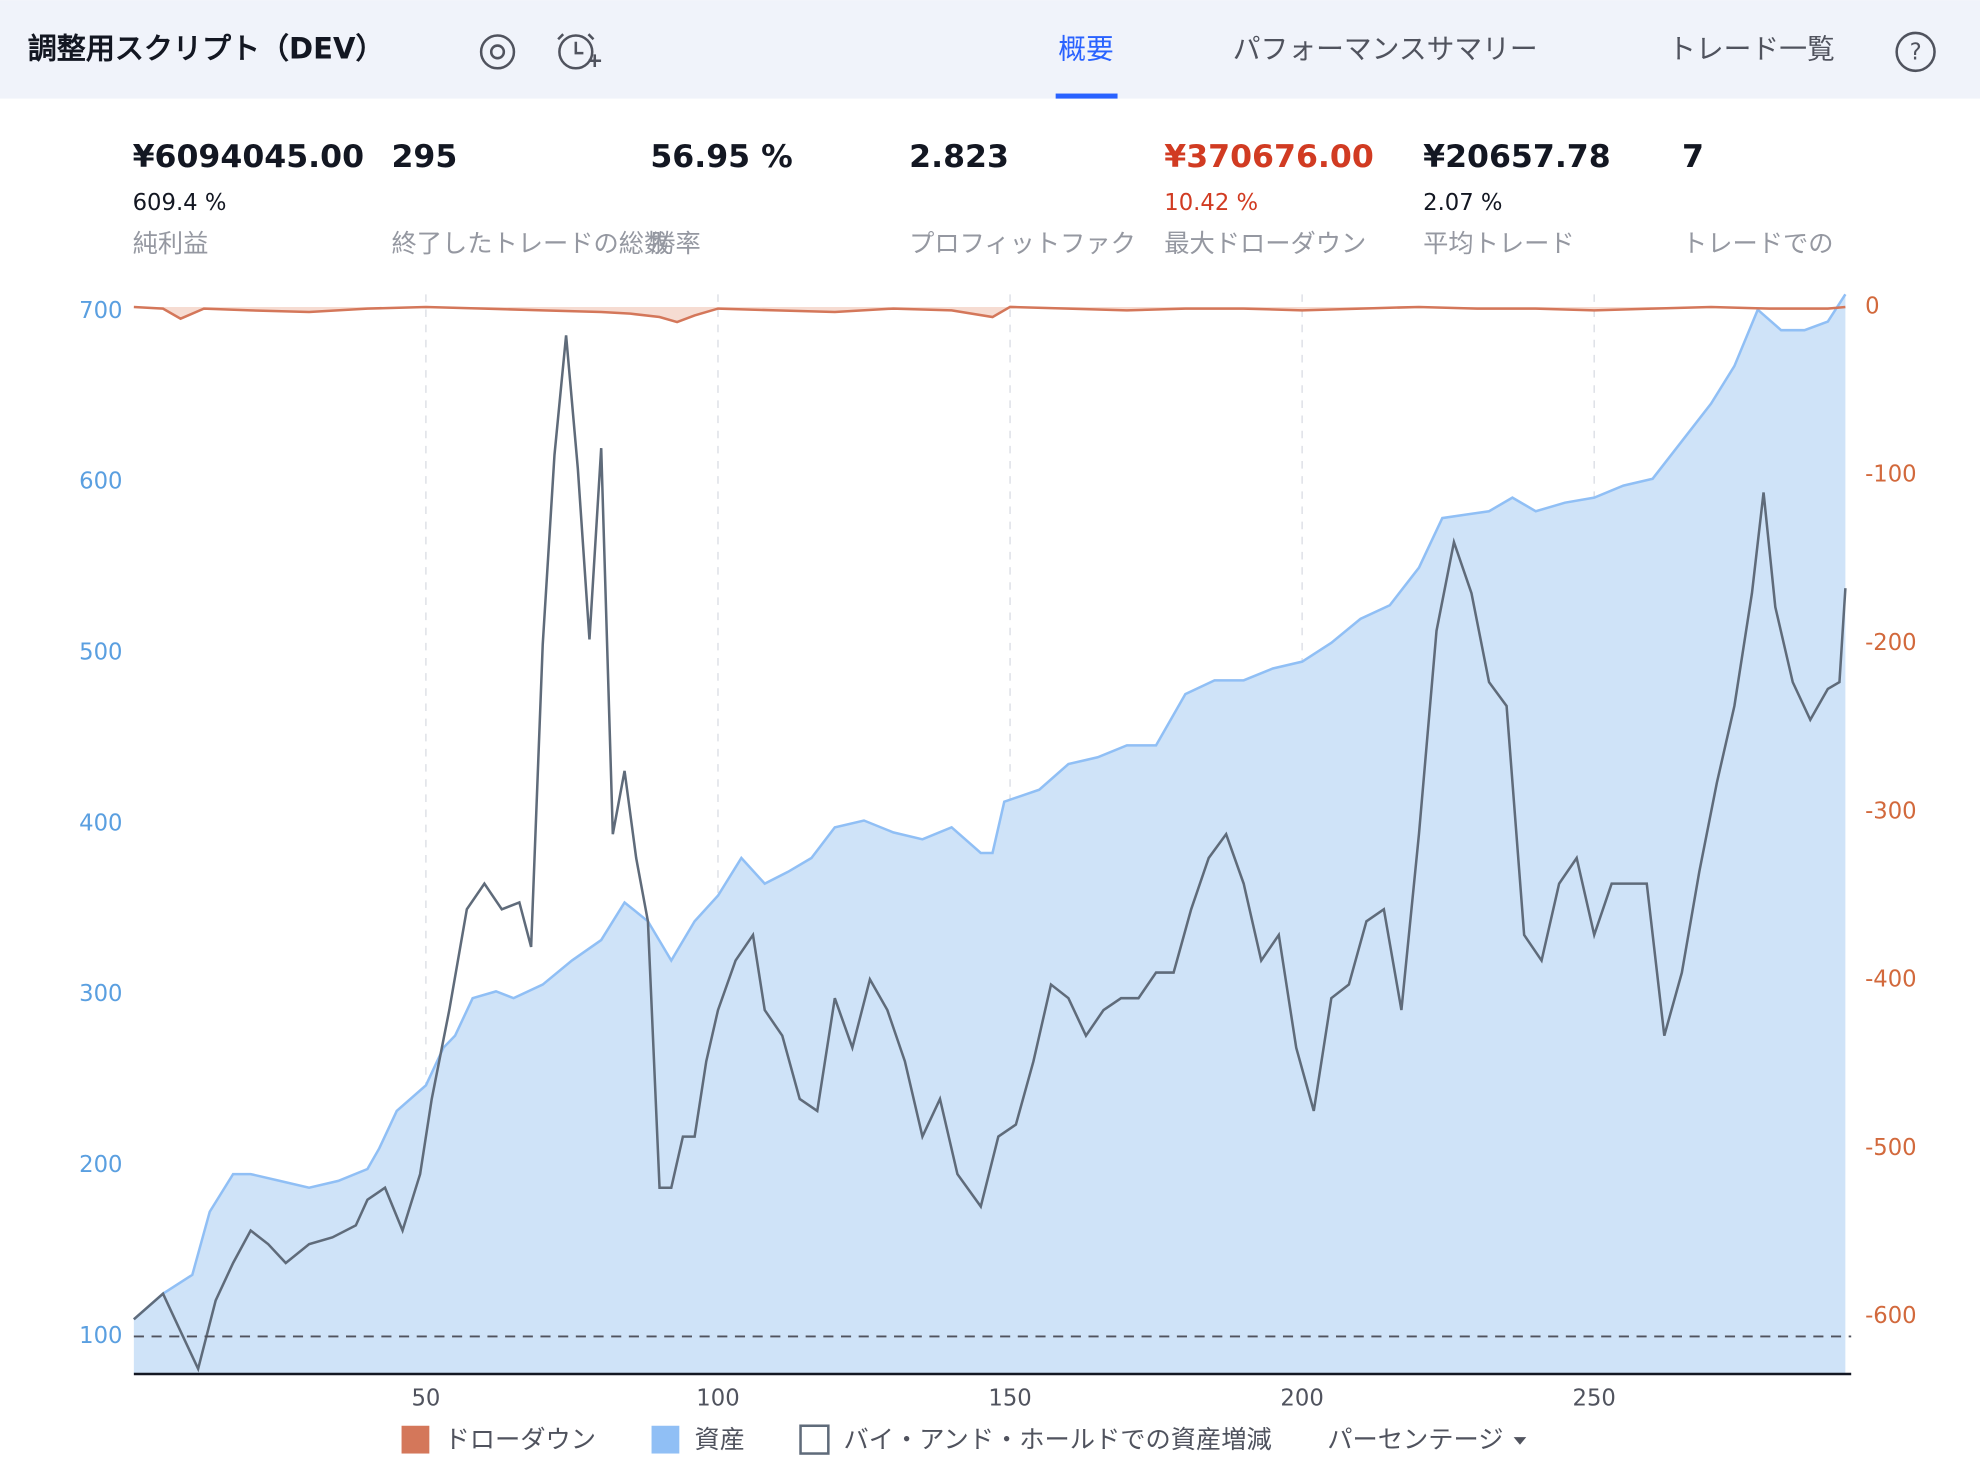 This screenshot has height=1465, width=1980. What do you see at coordinates (424, 157) in the screenshot?
I see `stat-value: 295` at bounding box center [424, 157].